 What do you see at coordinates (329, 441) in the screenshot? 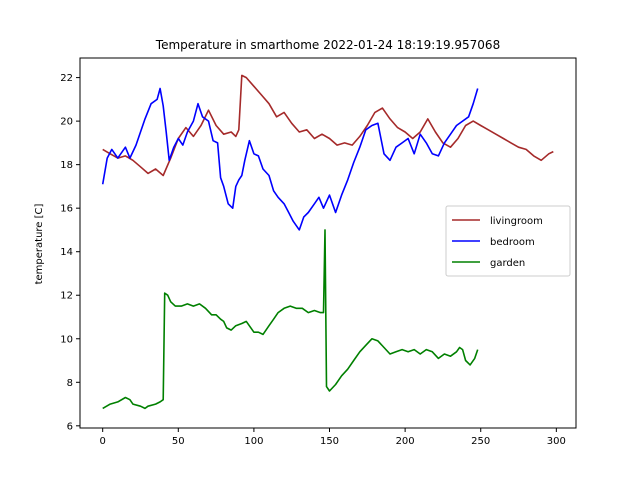
I see `x-tick-label: 150` at bounding box center [329, 441].